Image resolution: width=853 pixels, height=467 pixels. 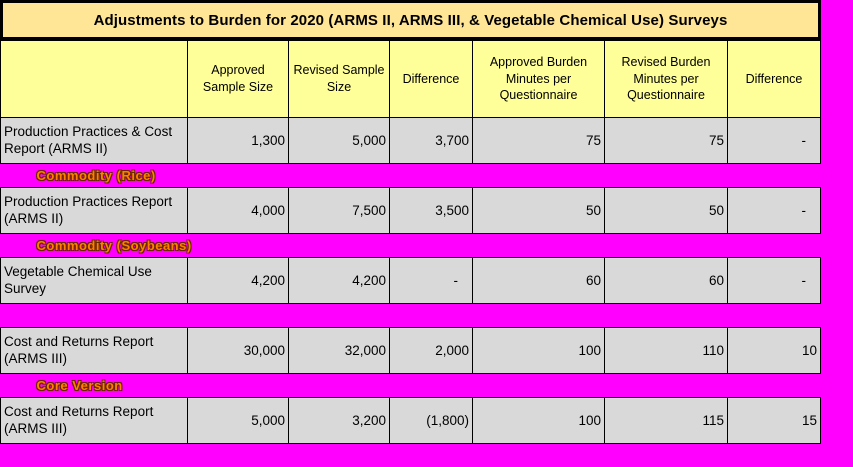 What do you see at coordinates (238, 351) in the screenshot?
I see `value-cell: 30,000` at bounding box center [238, 351].